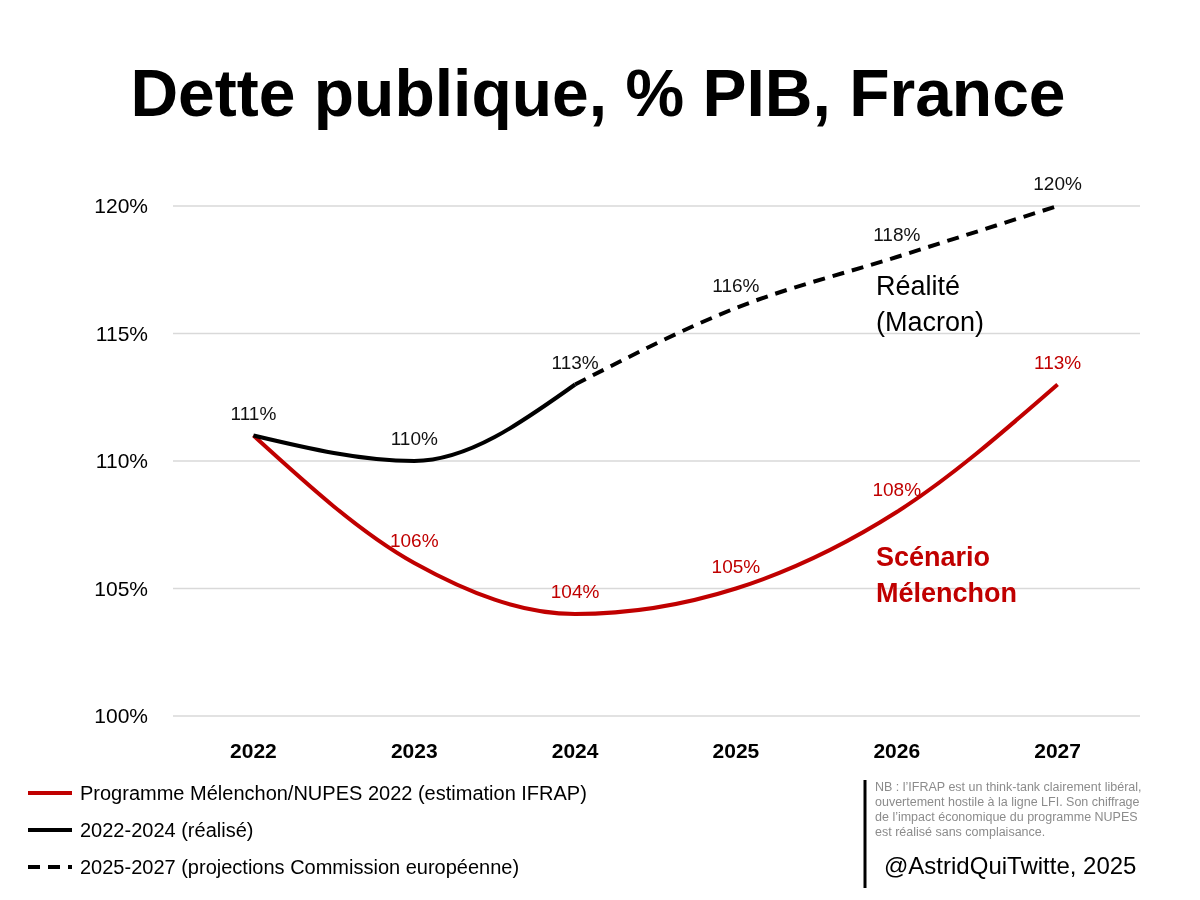  I want to click on data-label: 108%, so click(897, 489).